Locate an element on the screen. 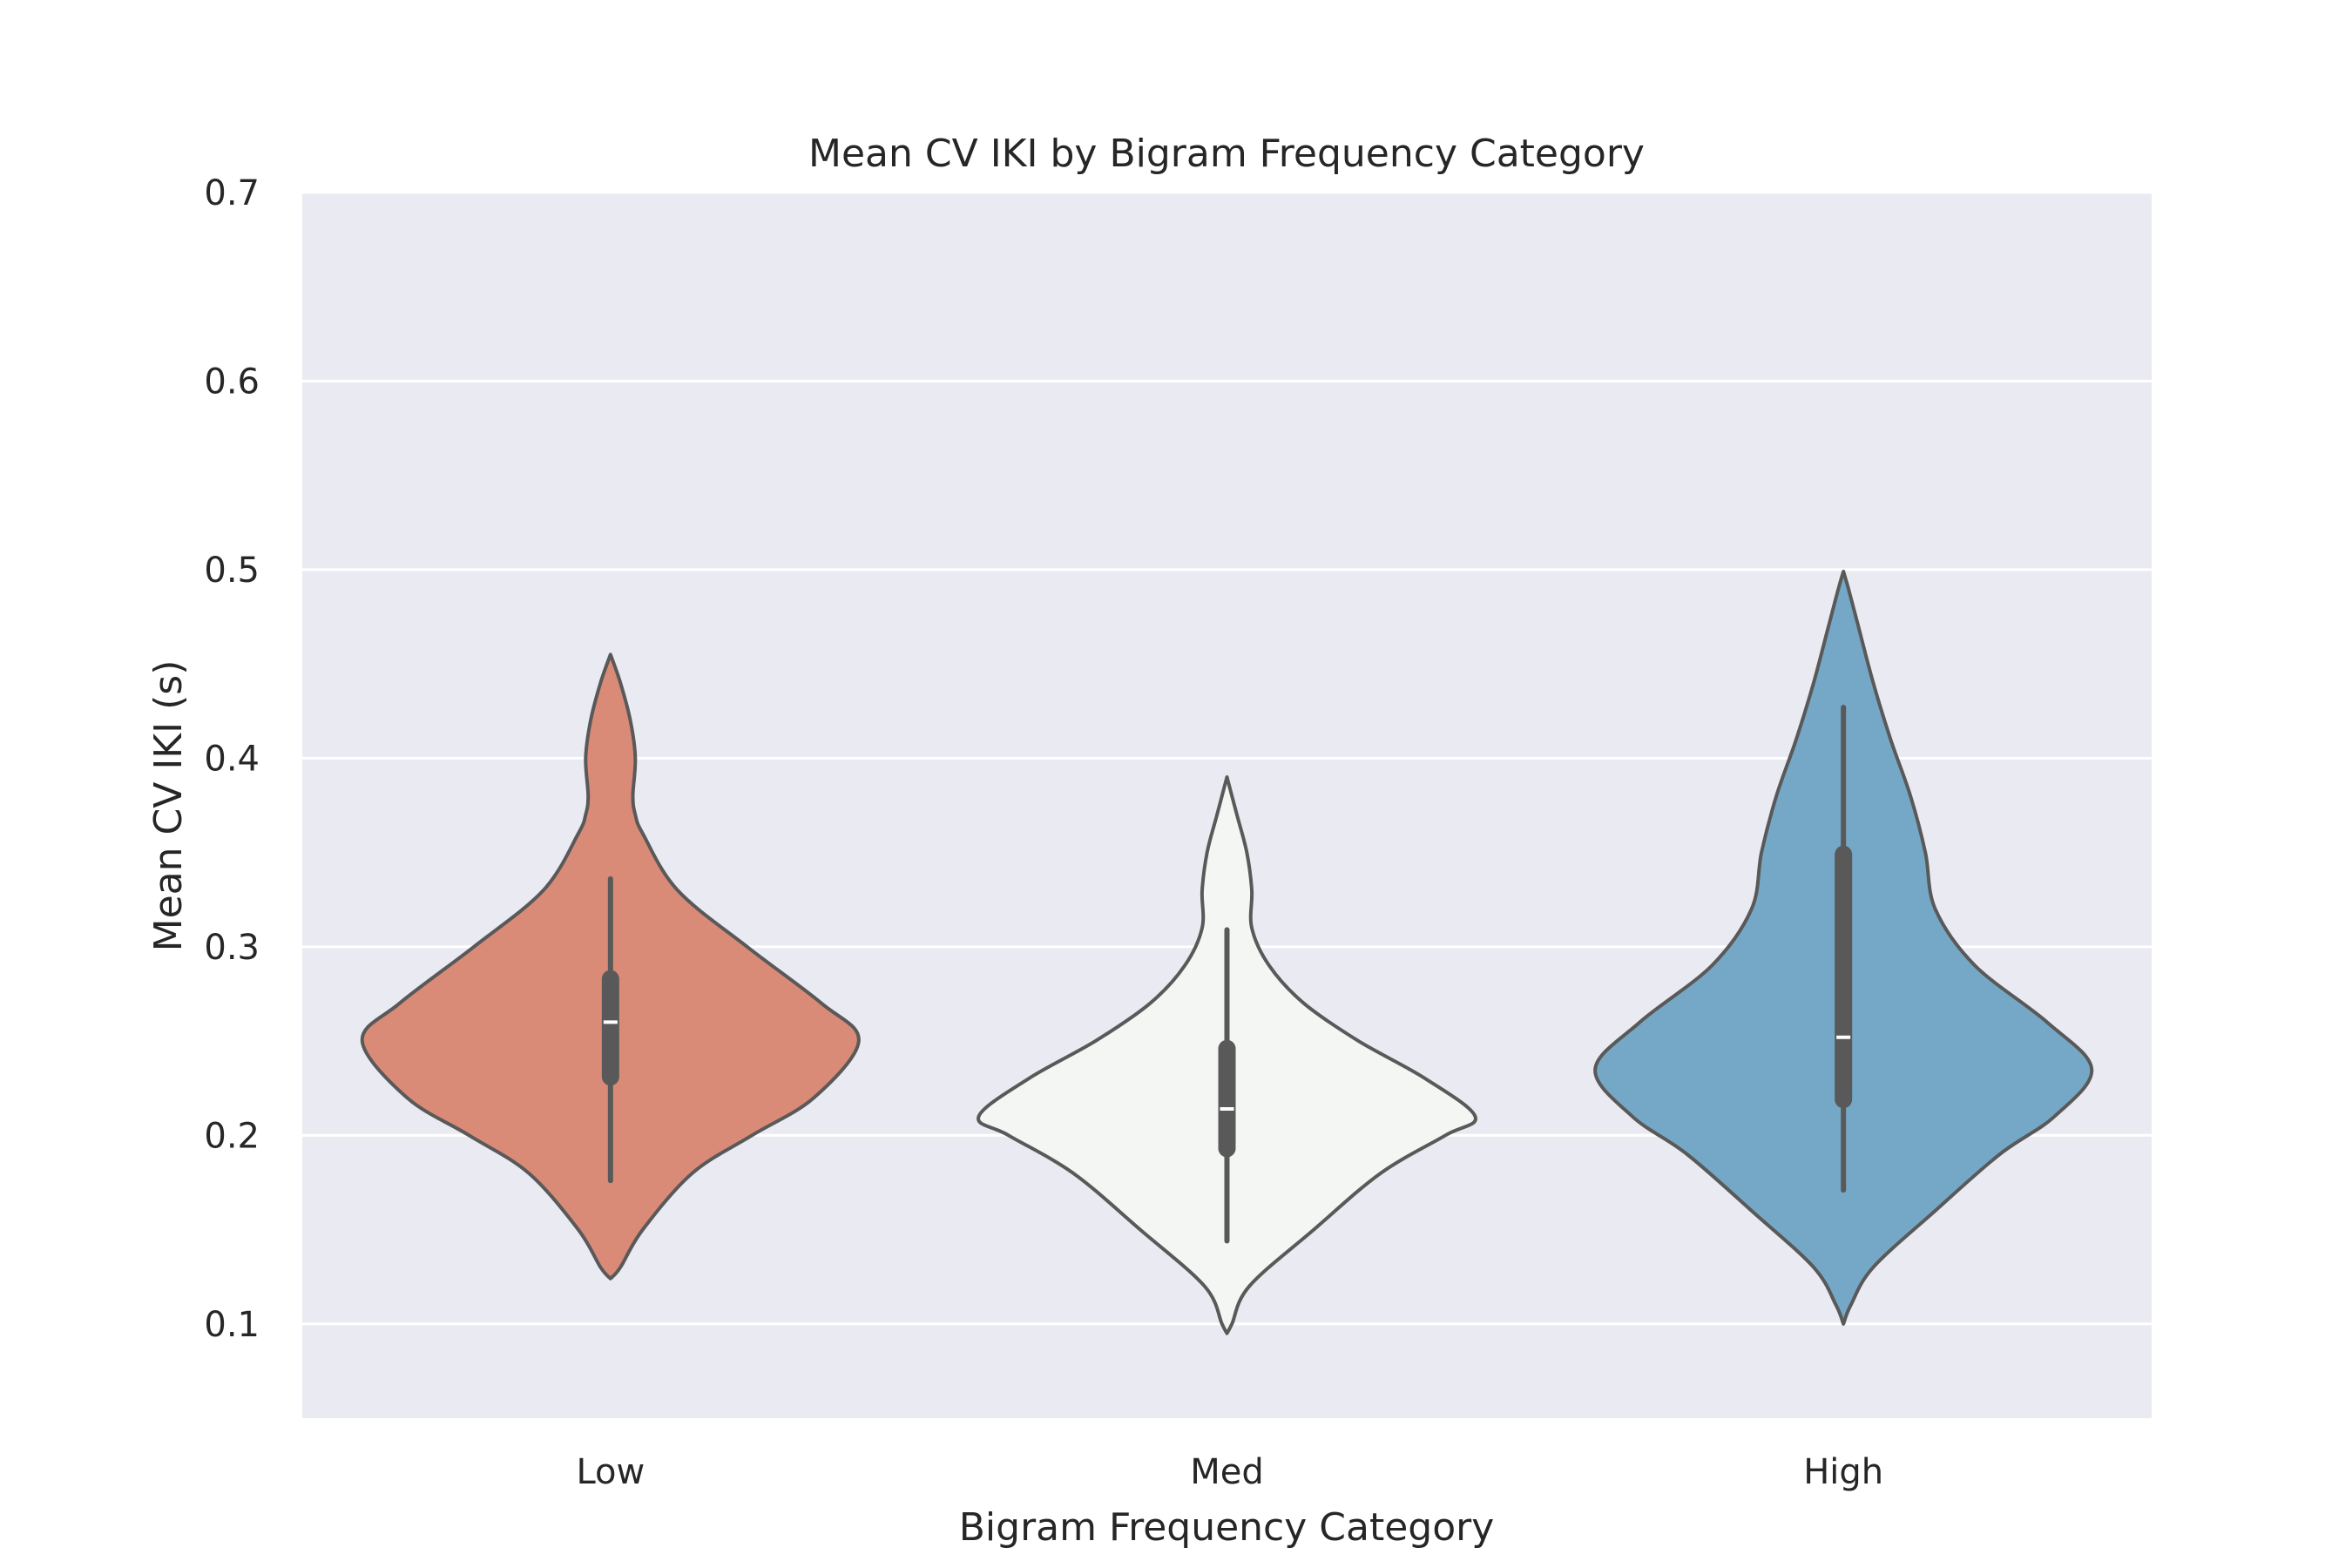 The image size is (2352, 1568). x-tick-label-med: Med is located at coordinates (1227, 1472).